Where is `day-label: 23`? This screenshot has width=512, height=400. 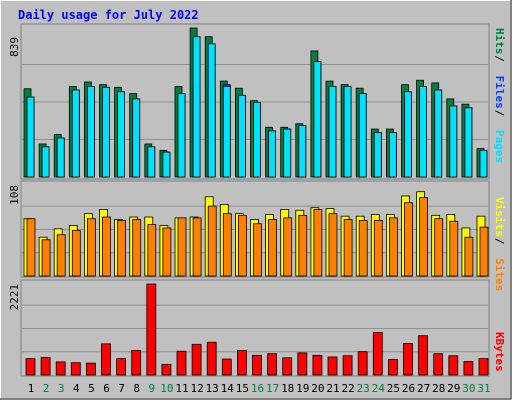 day-label: 23 is located at coordinates (363, 388).